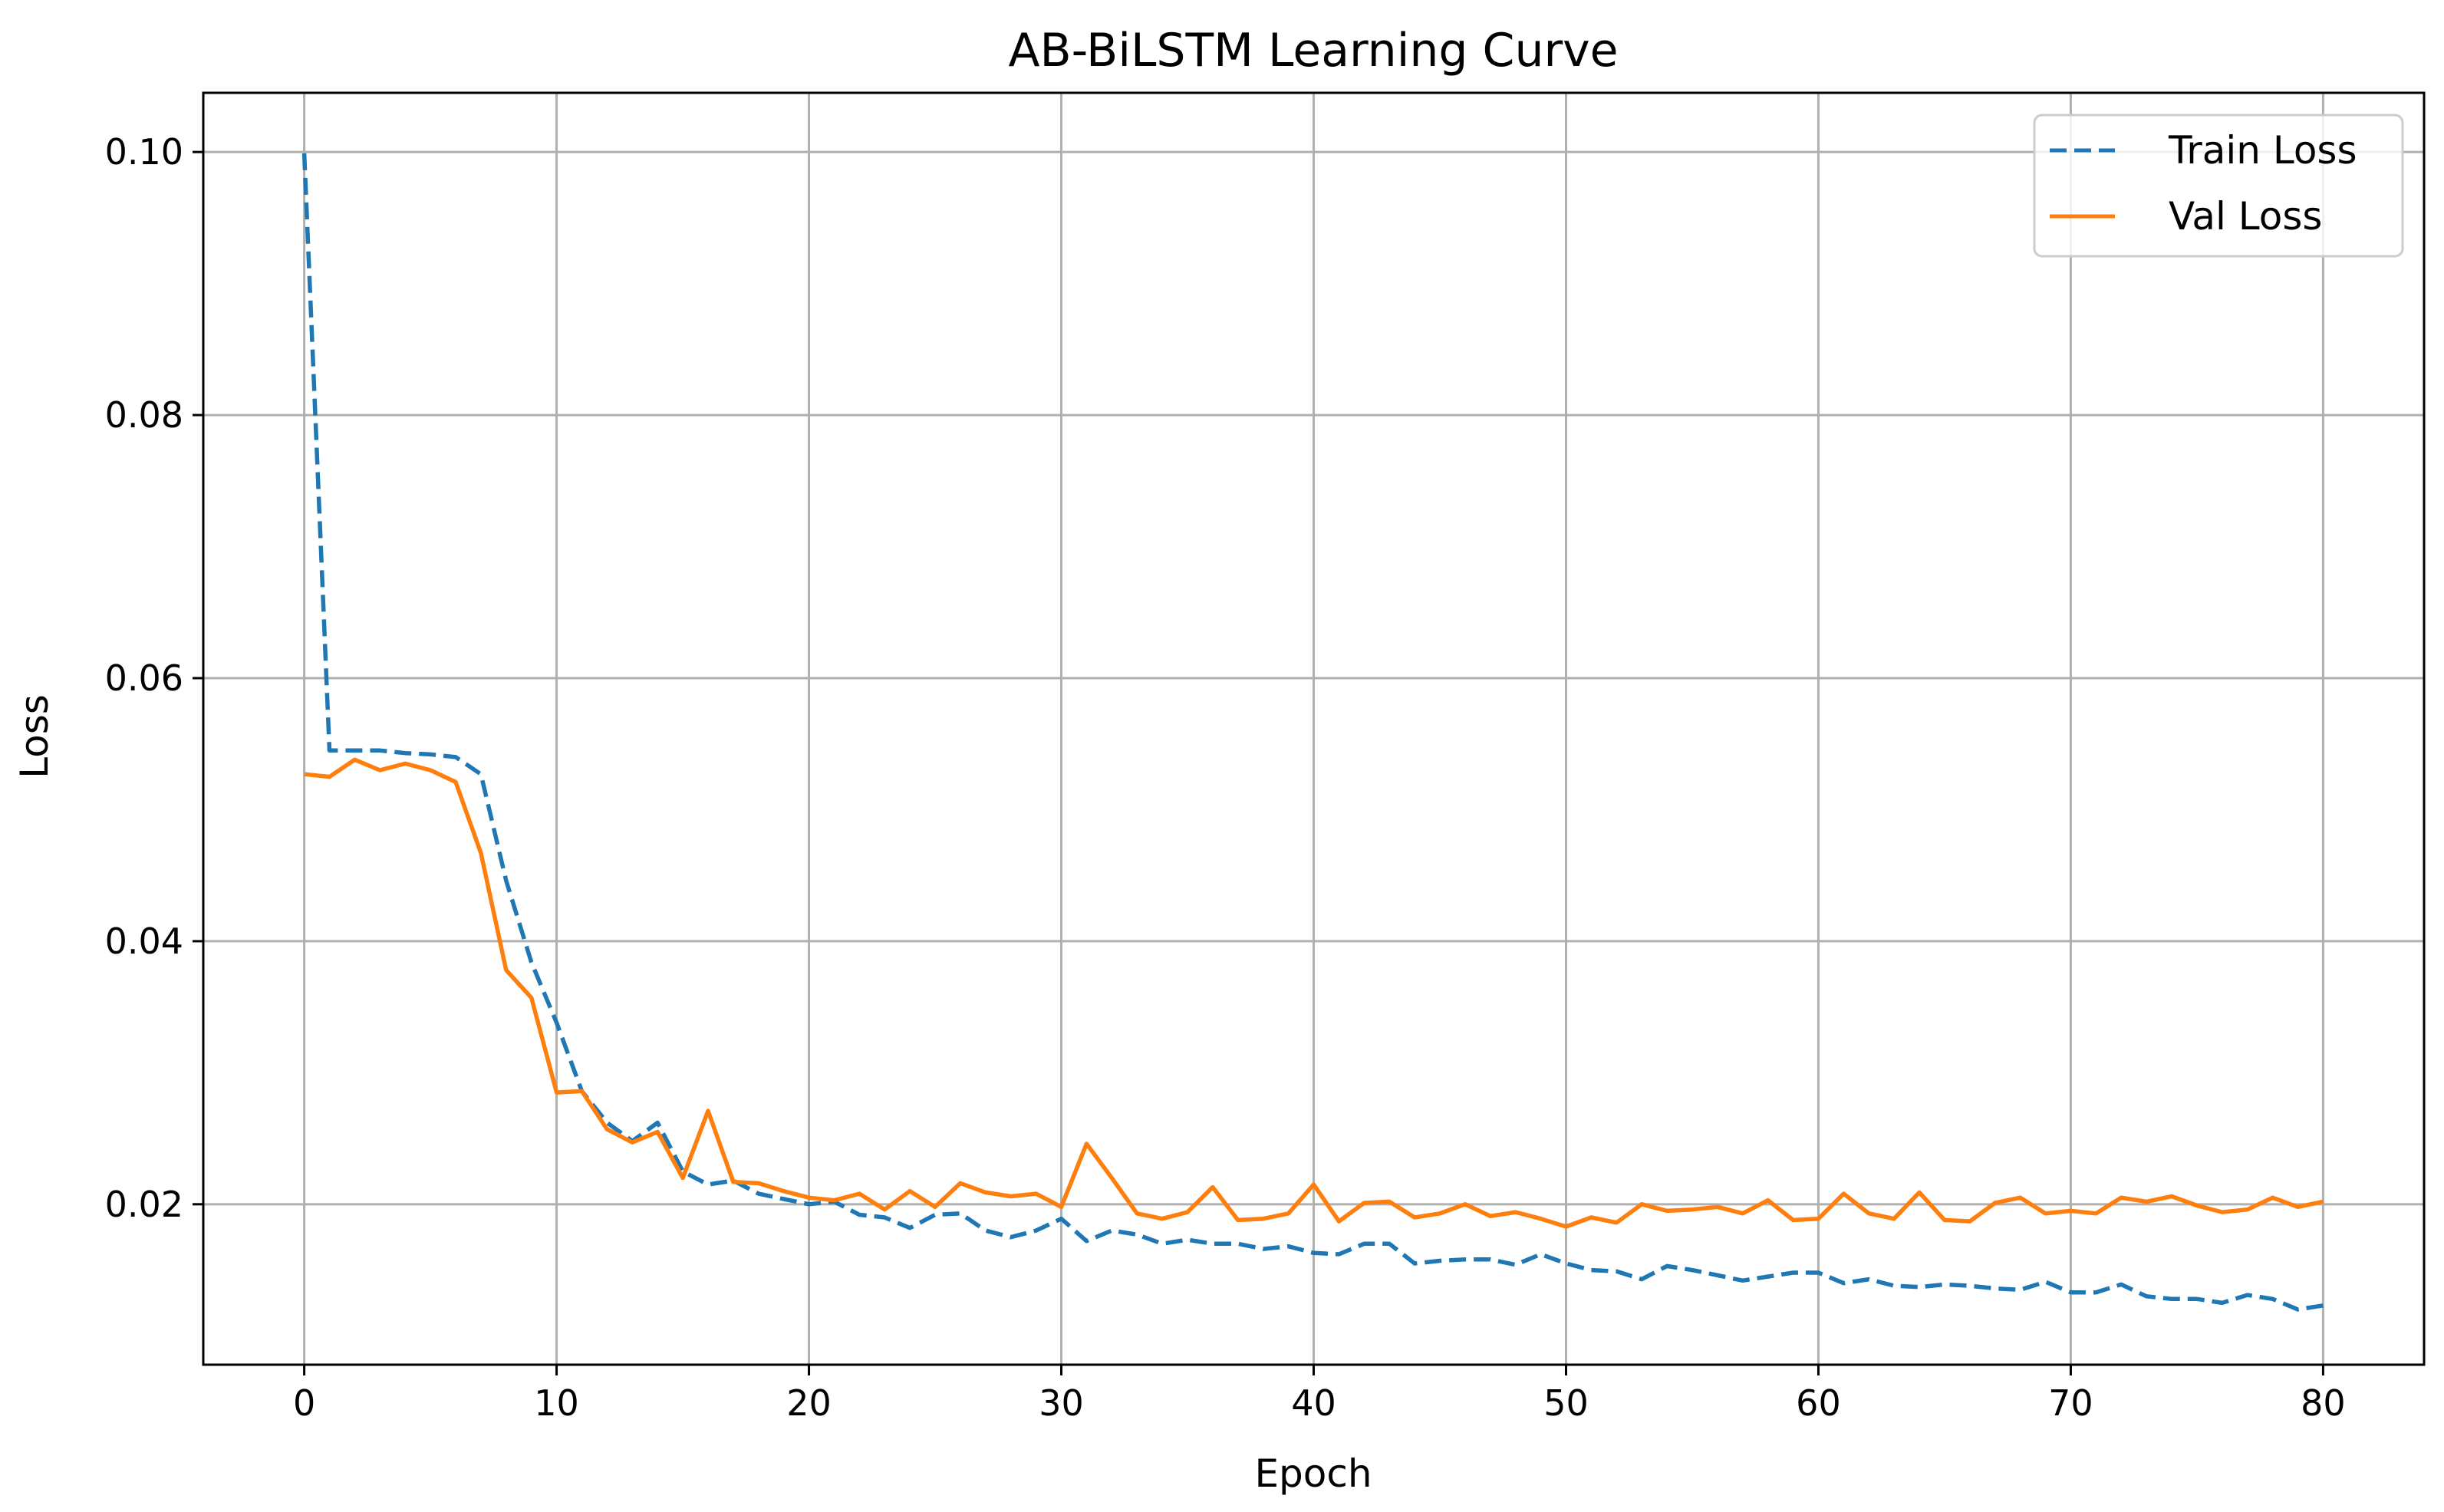  I want to click on x-tick-label: 50, so click(1566, 1403).